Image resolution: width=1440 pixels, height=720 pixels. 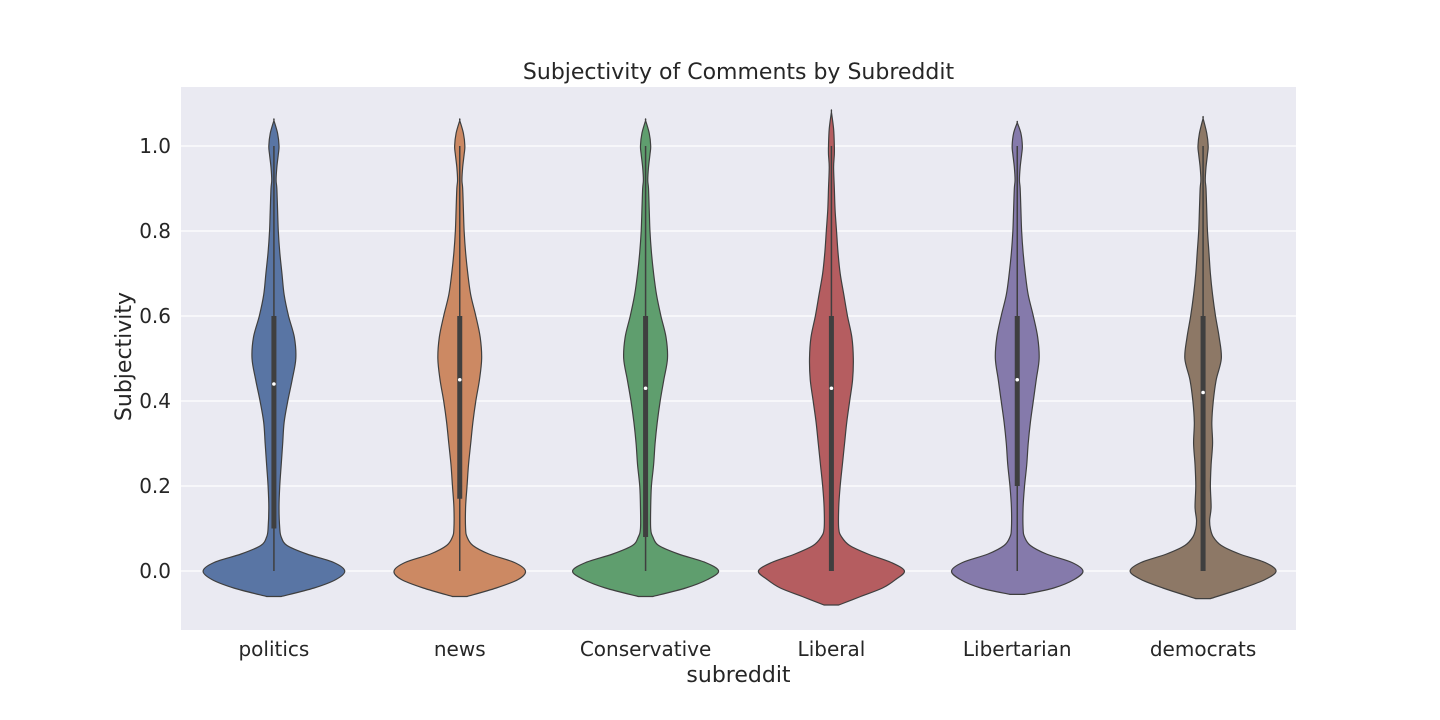 I want to click on chart-title: Subjectivity of Comments by Subreddit, so click(x=739, y=72).